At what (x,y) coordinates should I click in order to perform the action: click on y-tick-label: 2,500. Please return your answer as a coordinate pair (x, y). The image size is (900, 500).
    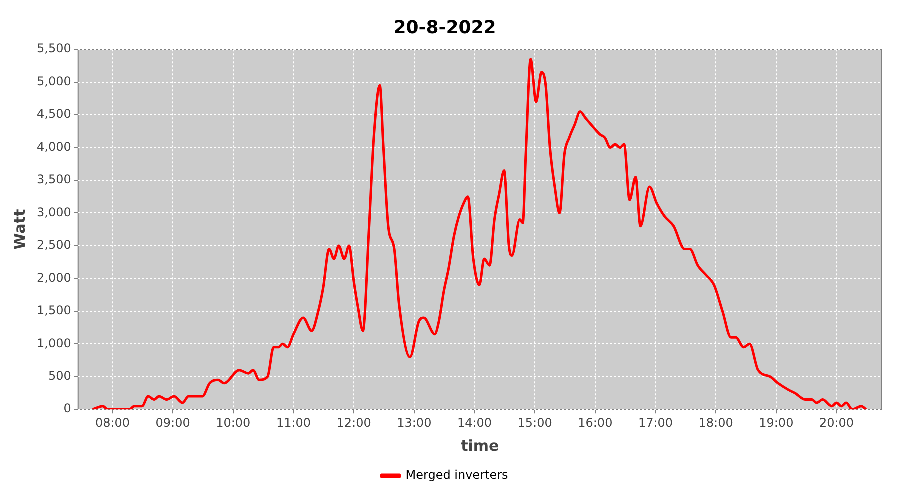
    Looking at the image, I should click on (54, 245).